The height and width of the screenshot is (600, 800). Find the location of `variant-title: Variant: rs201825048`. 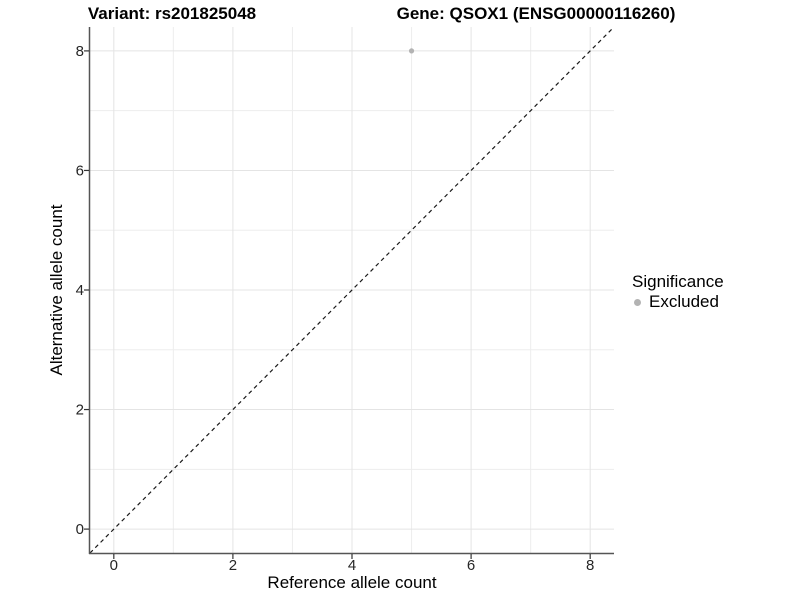

variant-title: Variant: rs201825048 is located at coordinates (172, 13).